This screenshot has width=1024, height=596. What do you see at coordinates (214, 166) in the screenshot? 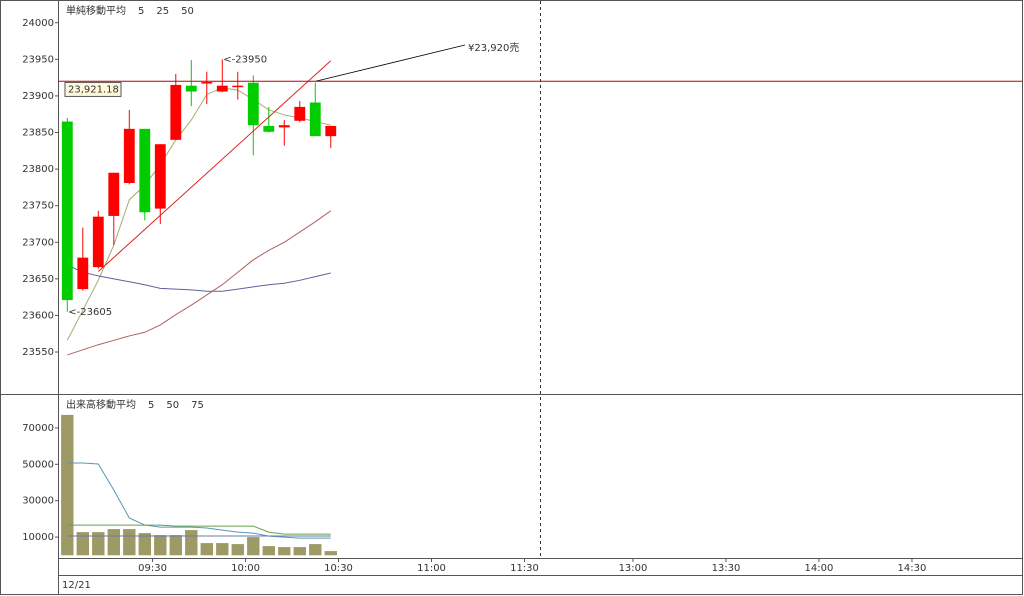
I see `trendline` at bounding box center [214, 166].